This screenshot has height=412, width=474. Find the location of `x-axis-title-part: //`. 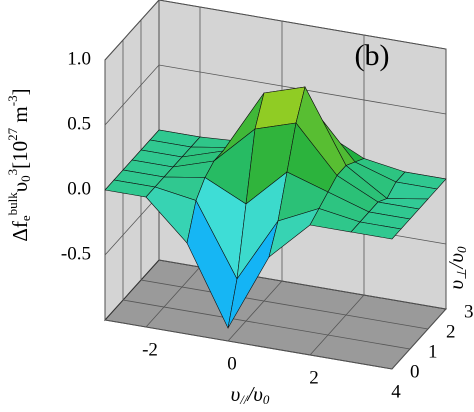

x-axis-title-part: // is located at coordinates (244, 399).